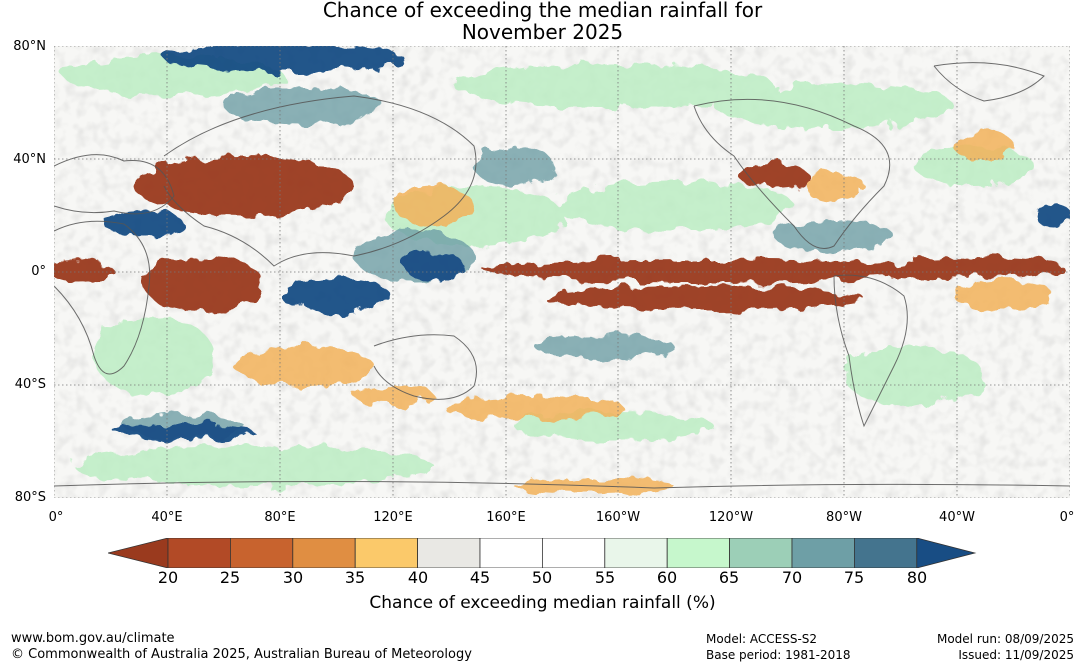 Image resolution: width=1085 pixels, height=667 pixels. What do you see at coordinates (138, 553) in the screenshot?
I see `colorbar-extend-low` at bounding box center [138, 553].